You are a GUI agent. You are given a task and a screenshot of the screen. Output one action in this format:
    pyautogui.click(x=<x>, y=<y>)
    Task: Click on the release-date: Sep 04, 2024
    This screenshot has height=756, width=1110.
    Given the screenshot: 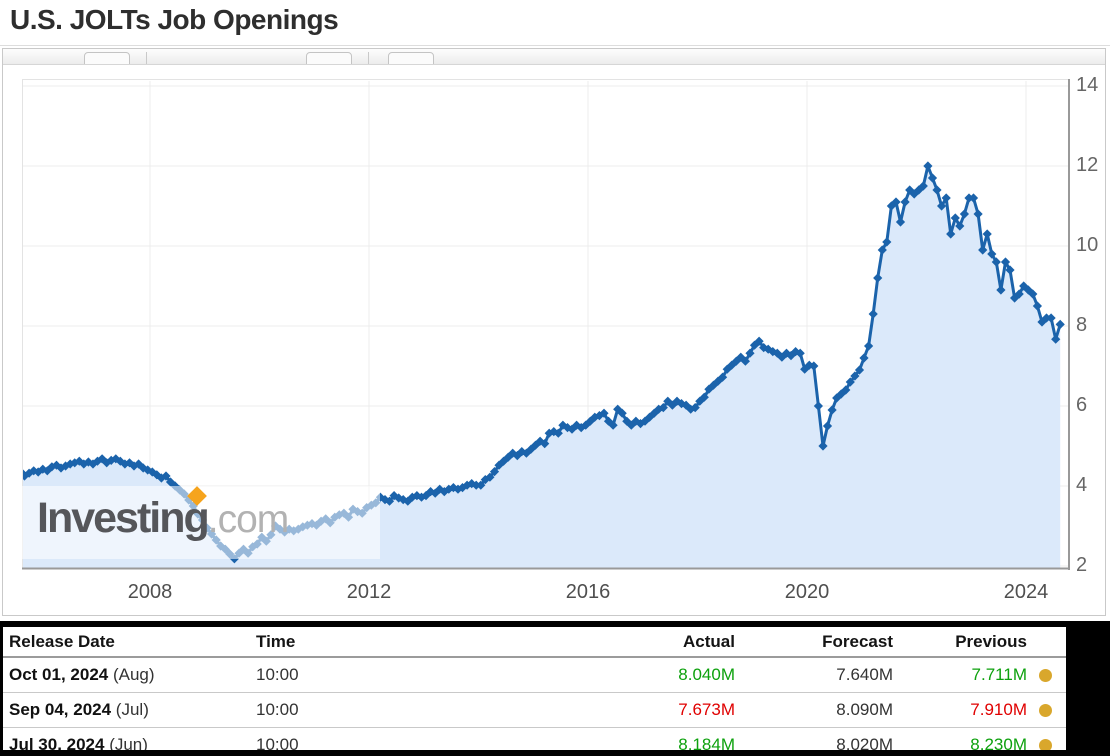 What is the action you would take?
    pyautogui.click(x=60, y=709)
    